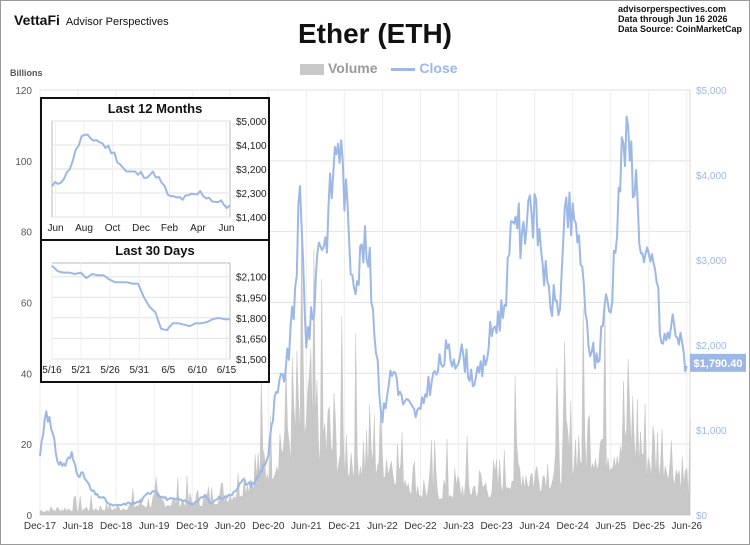 This screenshot has width=750, height=545. Describe the element at coordinates (496, 526) in the screenshot. I see `x-tick-label: Dec-23` at that location.